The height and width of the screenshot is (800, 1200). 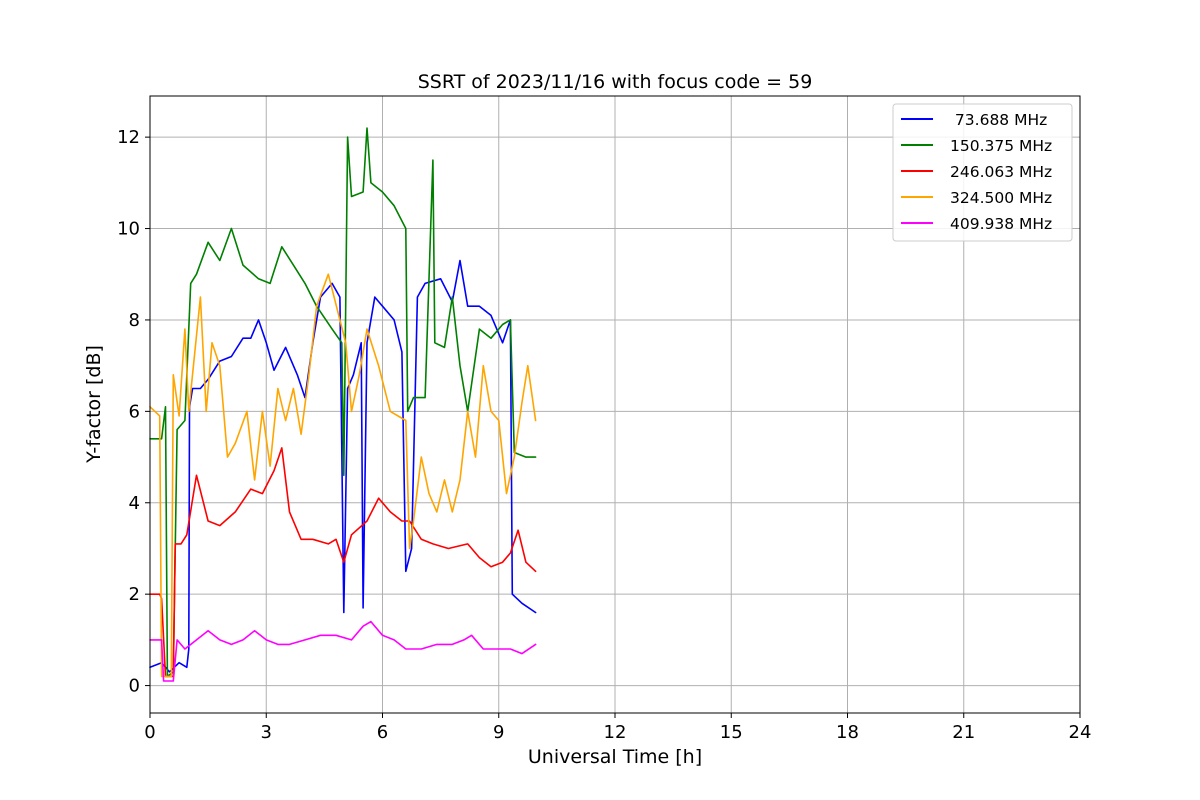 I want to click on x-axis-ticks: 0 3 6 9 12 15 18 21 24, so click(x=617, y=728).